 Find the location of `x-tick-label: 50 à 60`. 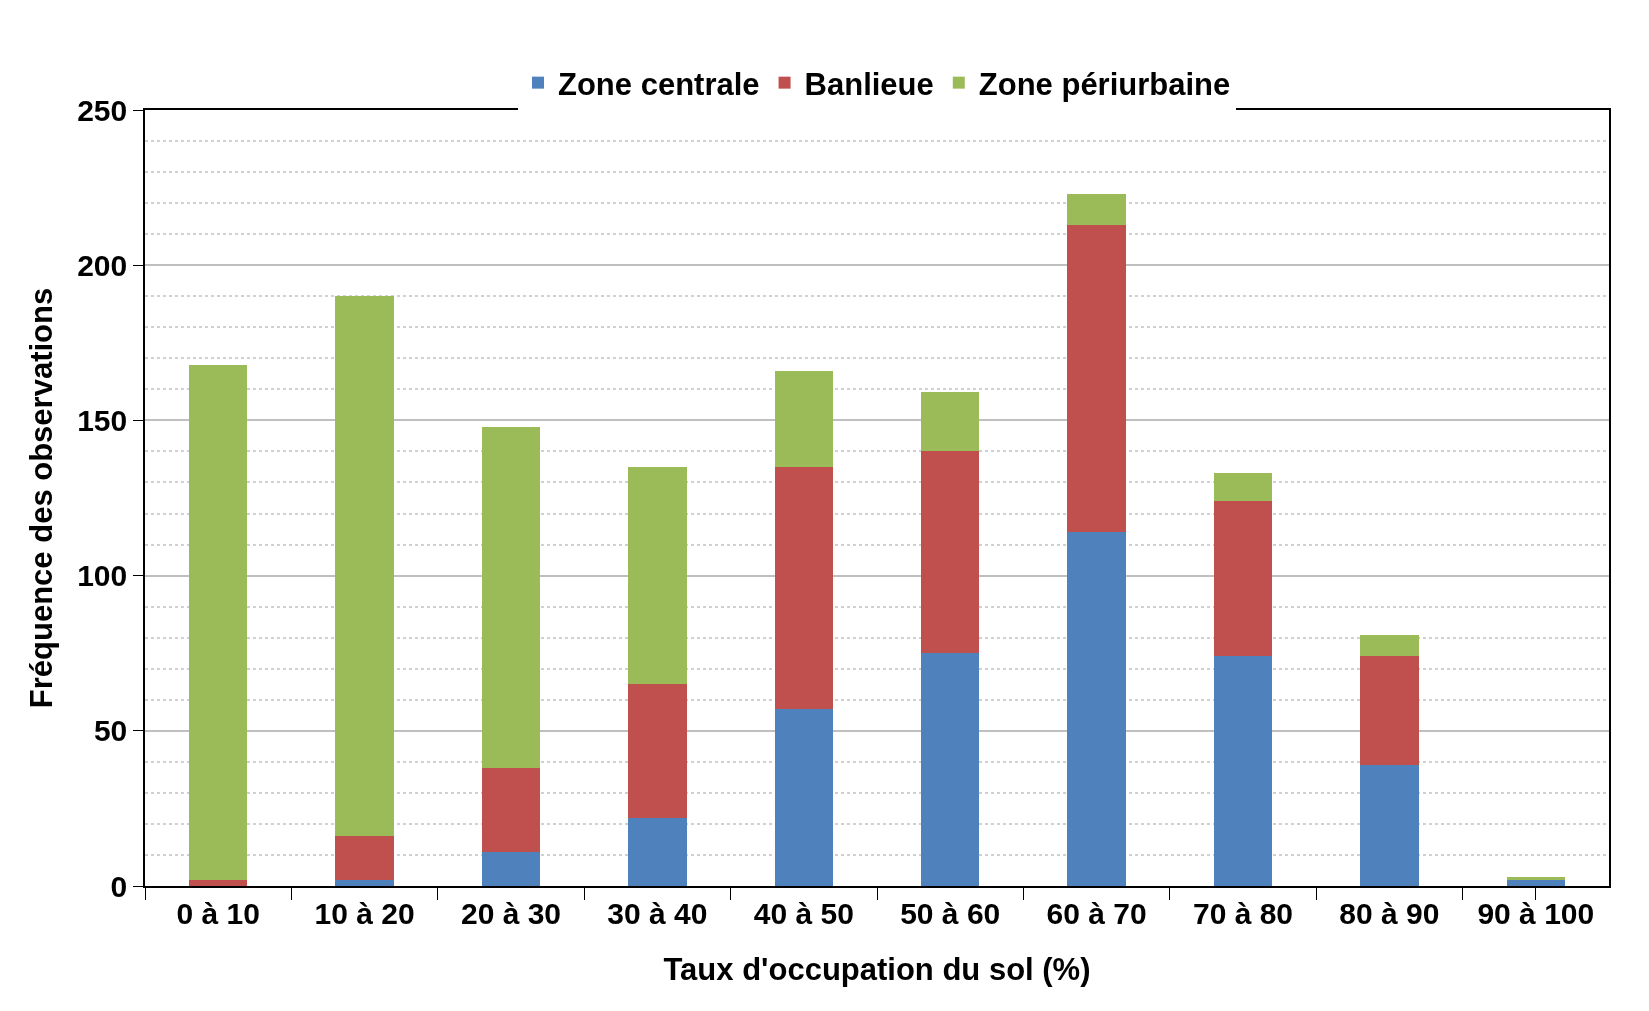

x-tick-label: 50 à 60 is located at coordinates (950, 913).